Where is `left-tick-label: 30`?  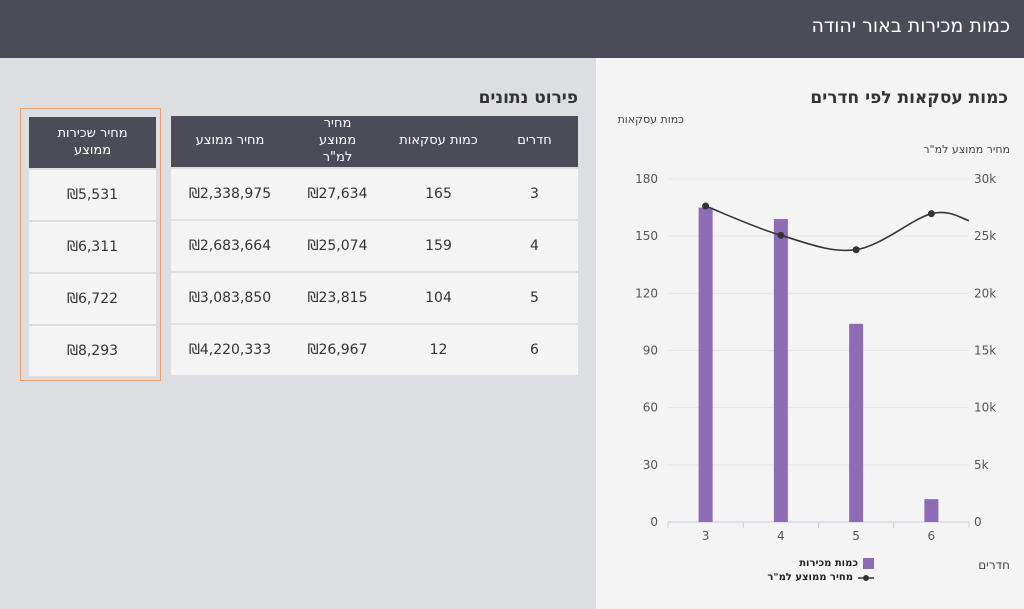
left-tick-label: 30 is located at coordinates (650, 465).